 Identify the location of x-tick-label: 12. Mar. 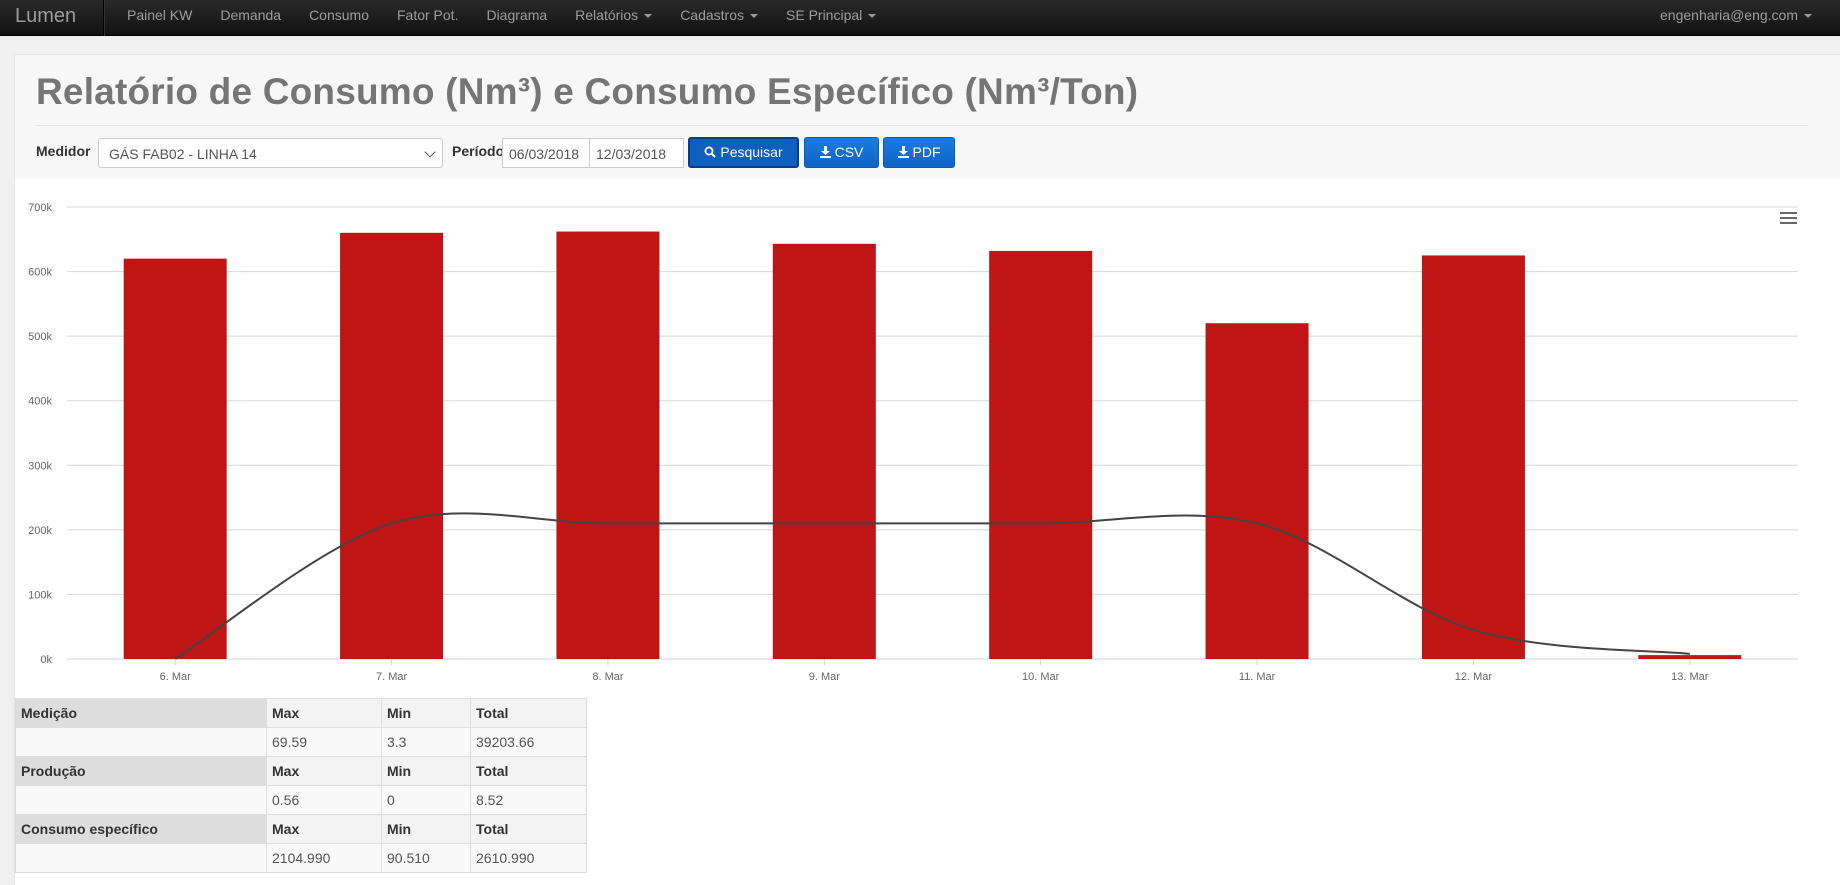
(1474, 677).